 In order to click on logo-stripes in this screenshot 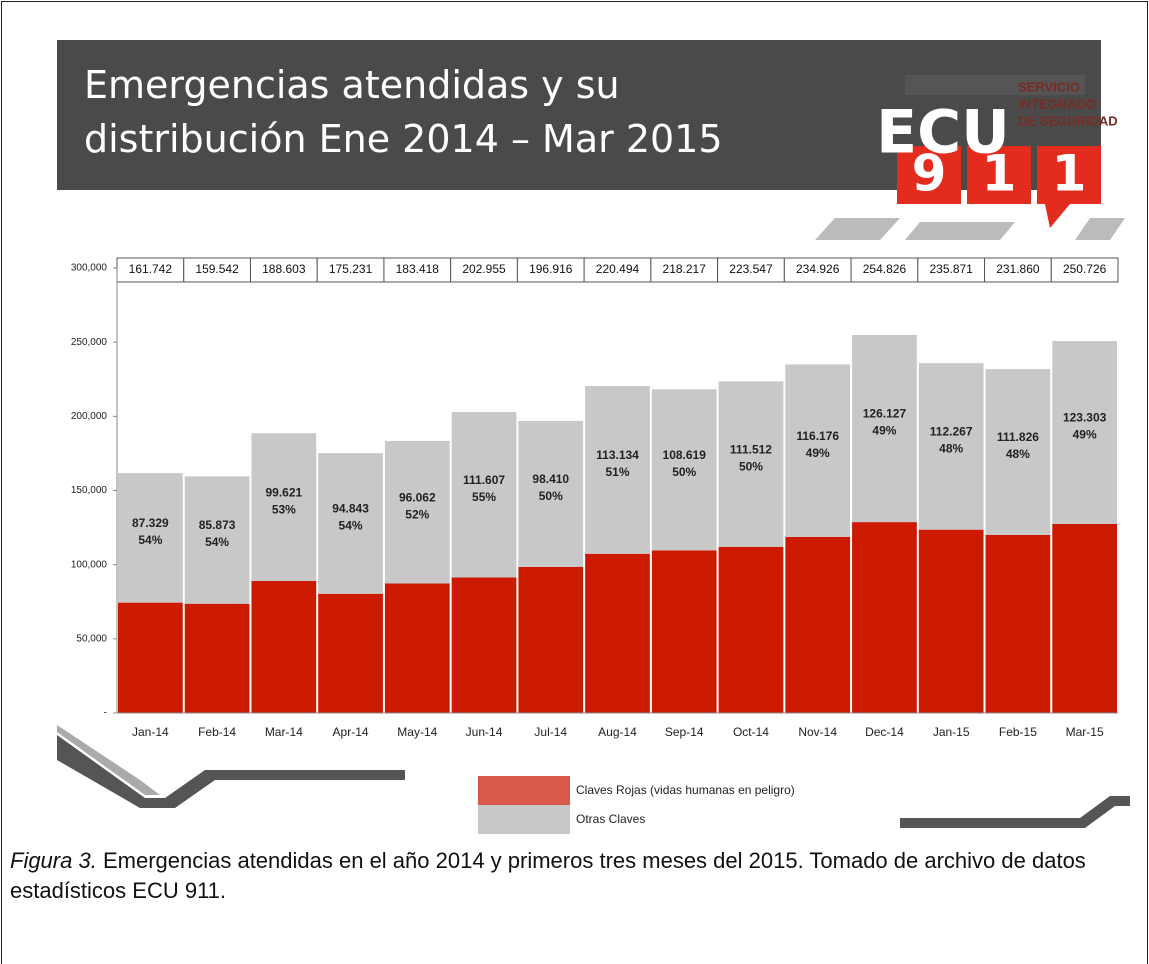, I will do `click(970, 229)`.